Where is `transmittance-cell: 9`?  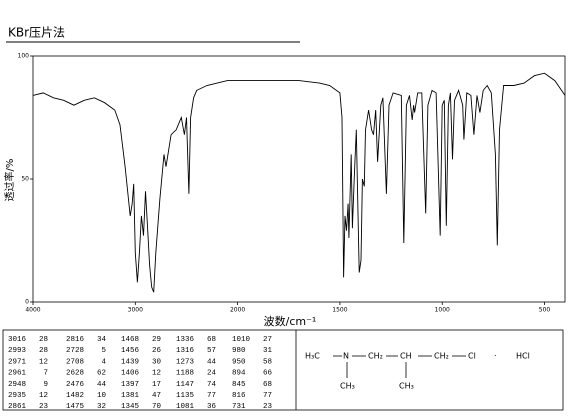 transmittance-cell: 9 is located at coordinates (45, 385).